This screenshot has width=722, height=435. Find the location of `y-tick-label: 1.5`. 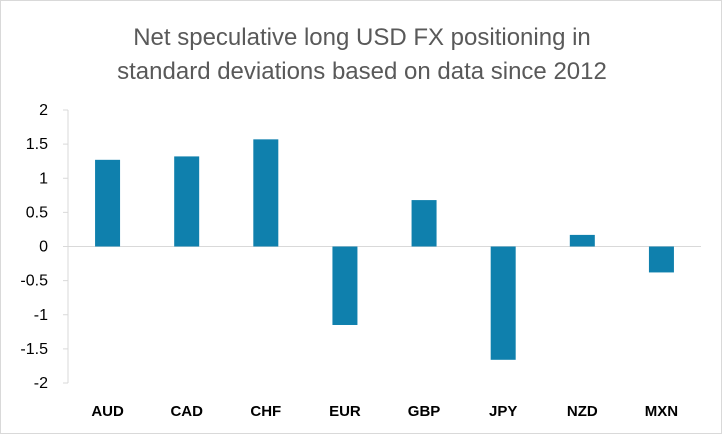

y-tick-label: 1.5 is located at coordinates (37, 144).